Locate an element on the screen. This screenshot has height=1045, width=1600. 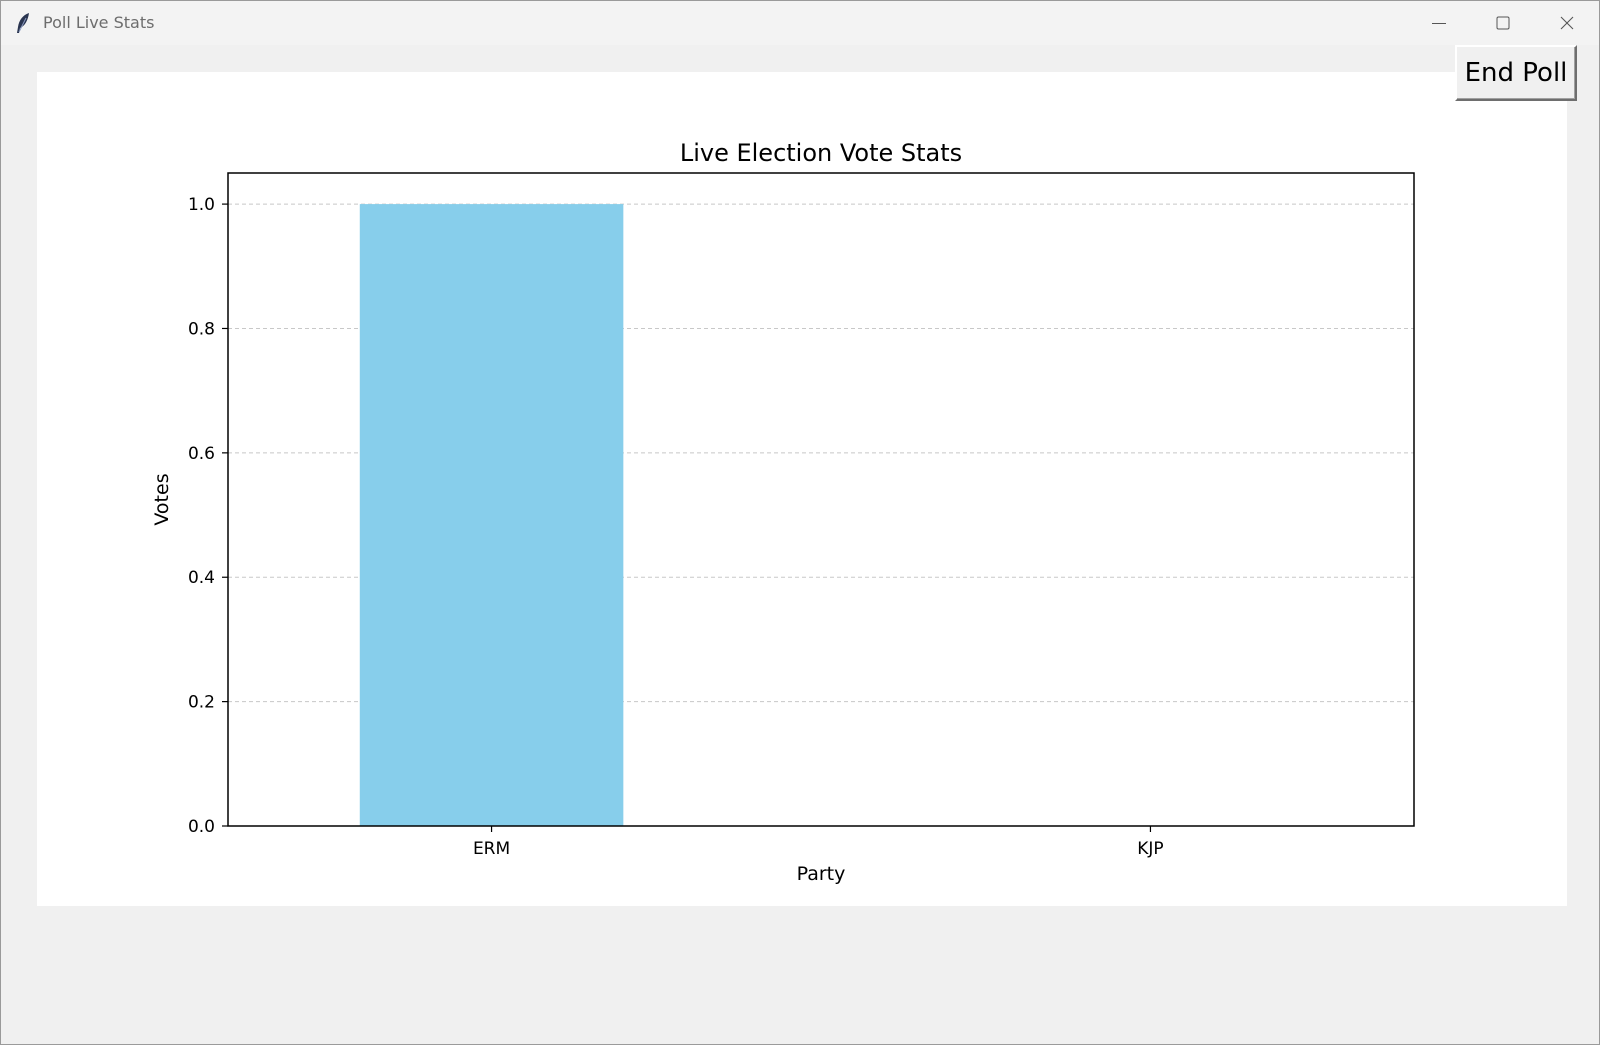
title-bar: Poll Live Stats is located at coordinates (800, 23).